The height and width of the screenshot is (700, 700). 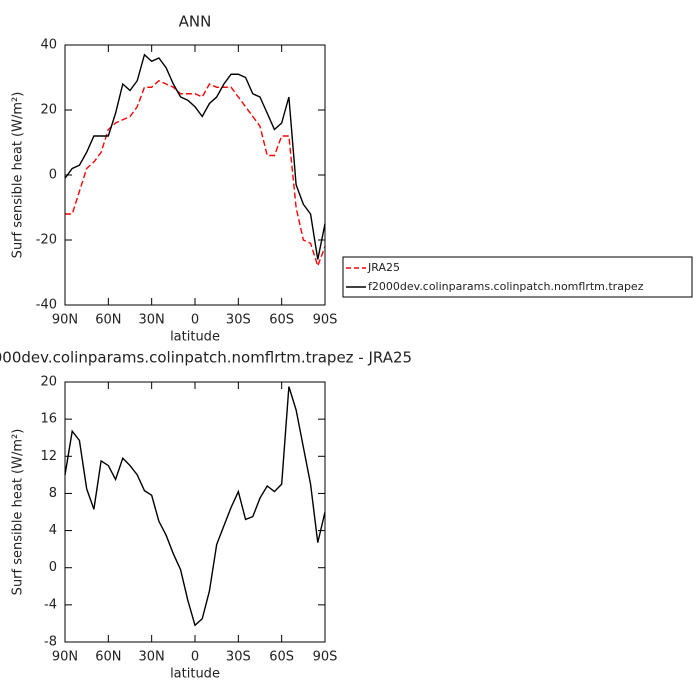 What do you see at coordinates (46, 305) in the screenshot?
I see `y-tick-label: -40` at bounding box center [46, 305].